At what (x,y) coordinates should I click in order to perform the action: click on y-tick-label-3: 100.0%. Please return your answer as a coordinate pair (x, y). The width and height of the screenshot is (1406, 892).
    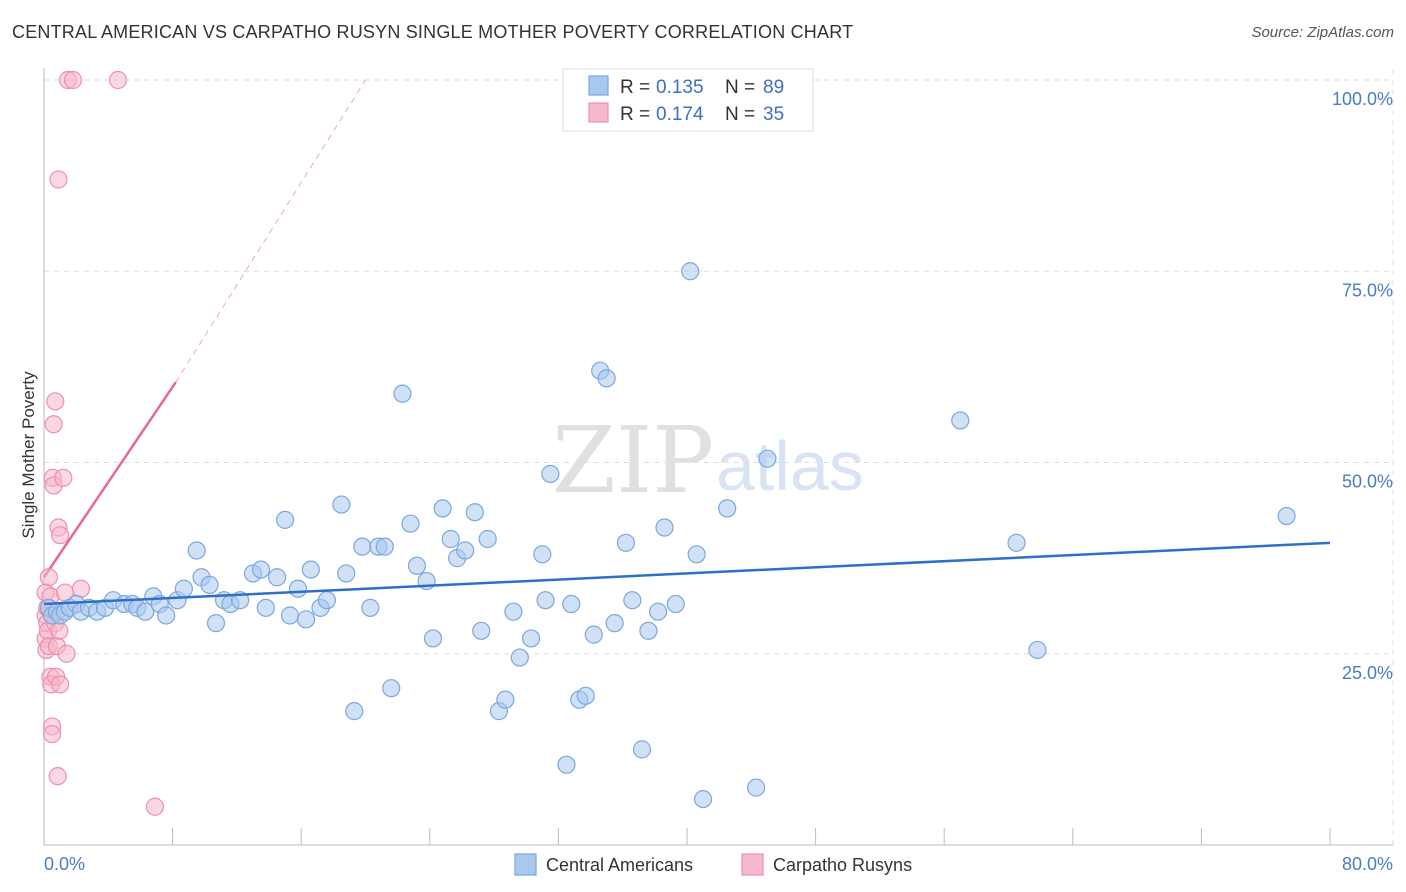
    Looking at the image, I should click on (1362, 99).